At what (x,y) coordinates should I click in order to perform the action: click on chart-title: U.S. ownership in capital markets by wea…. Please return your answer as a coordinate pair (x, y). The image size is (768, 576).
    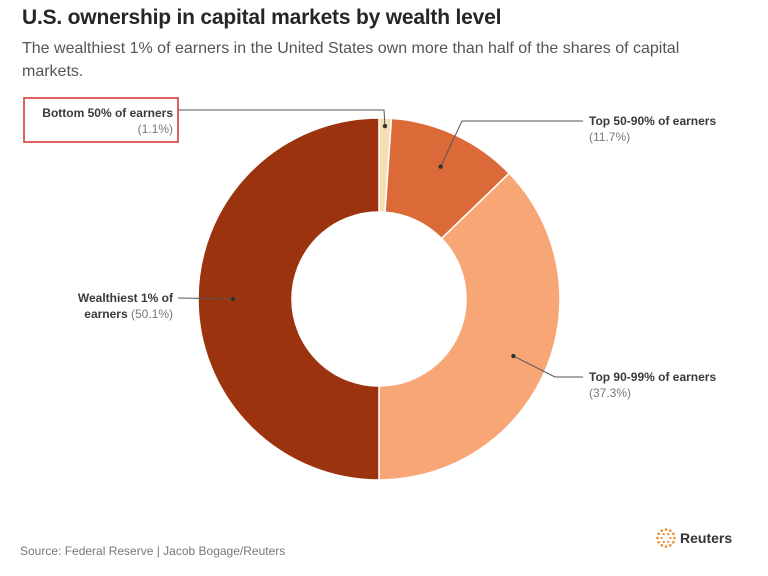
    Looking at the image, I should click on (262, 17).